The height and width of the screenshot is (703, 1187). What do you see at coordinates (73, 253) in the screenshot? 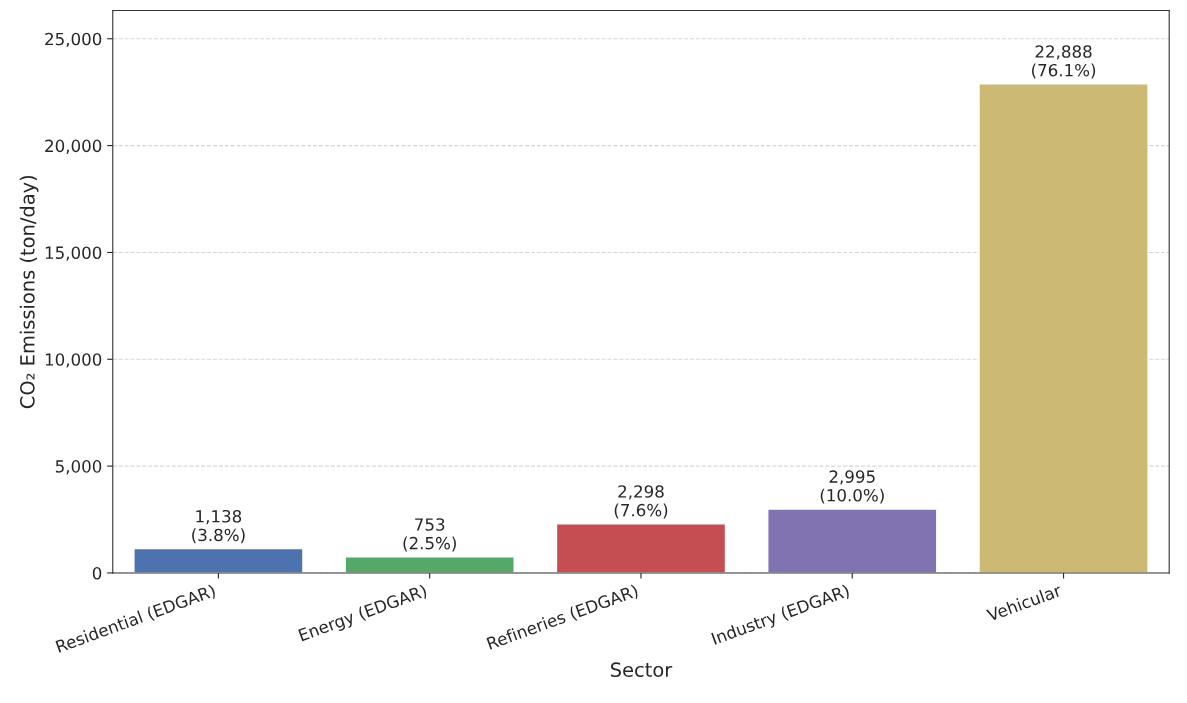
I see `y-tick-label: 15,000` at bounding box center [73, 253].